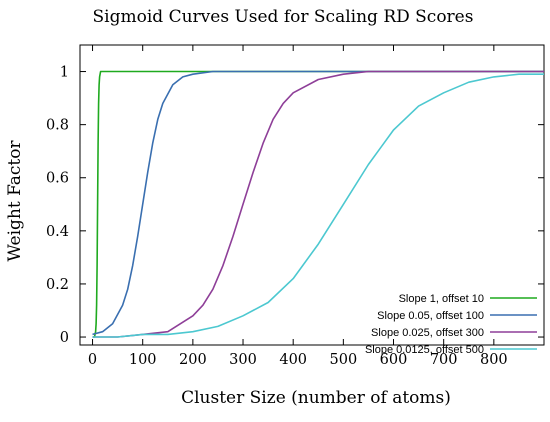 The width and height of the screenshot is (550, 422). Describe the element at coordinates (441, 299) in the screenshot. I see `legend-label-1: Slope 1, offset 10` at that location.